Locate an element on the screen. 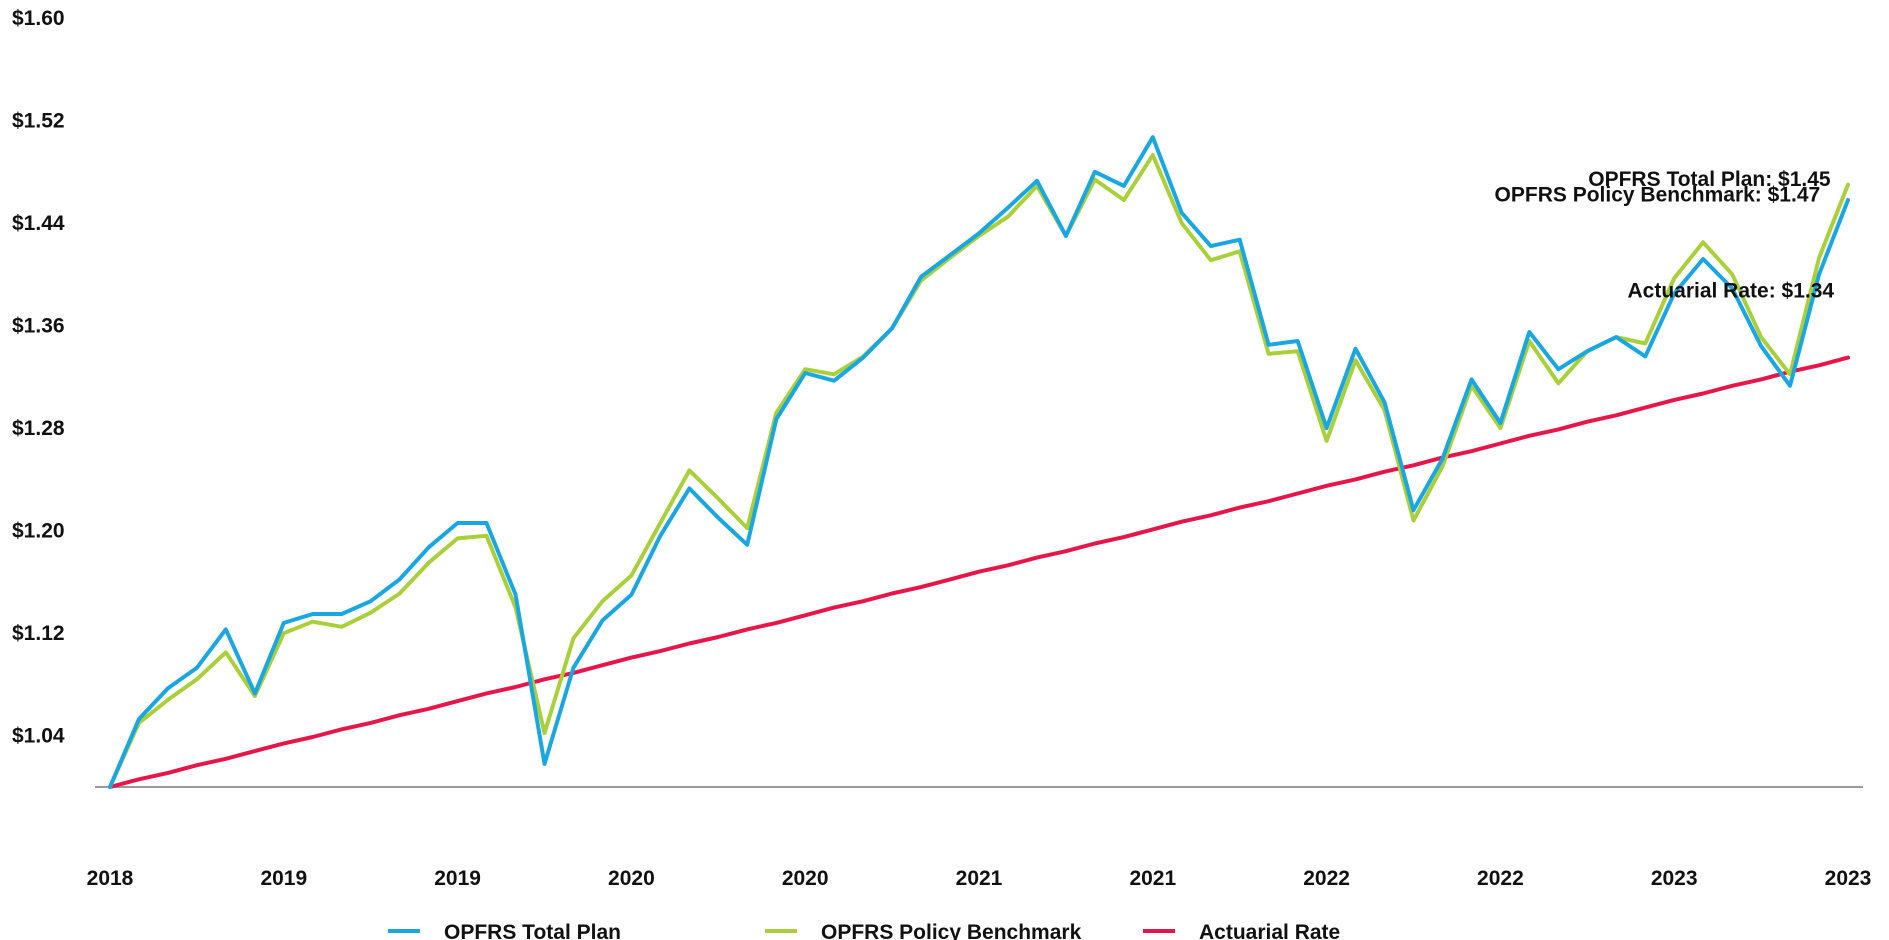 The width and height of the screenshot is (1889, 940). legend-label-opfrs-total-plan: OPFRS Total Plan is located at coordinates (532, 930).